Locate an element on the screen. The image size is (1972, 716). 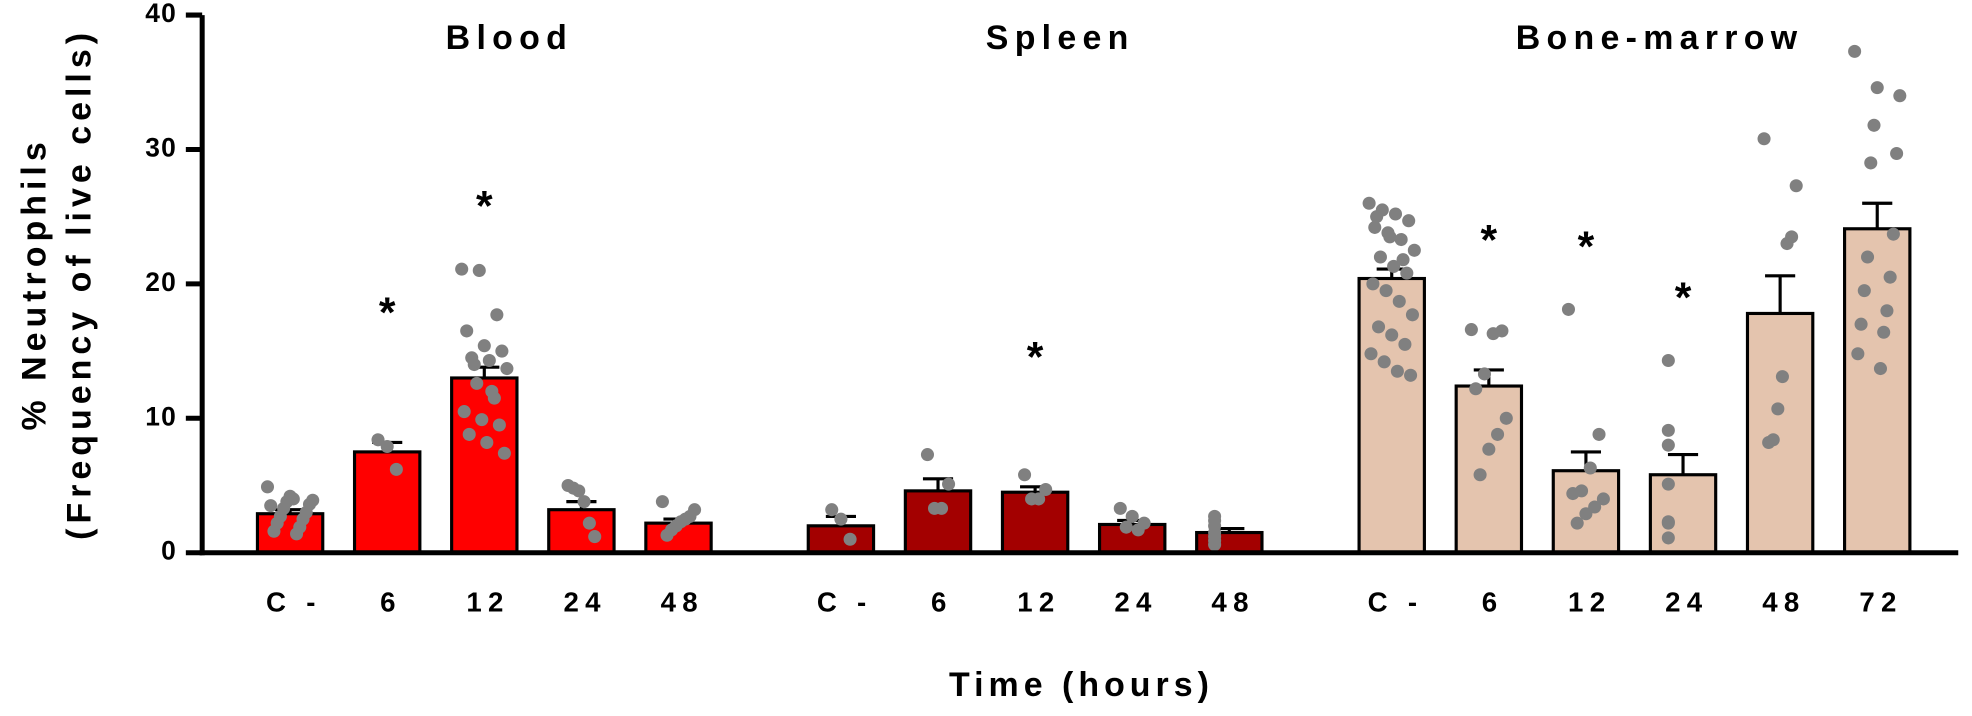
y-axis-label-line: (Frequency of live cells) is located at coordinates (80, 284).